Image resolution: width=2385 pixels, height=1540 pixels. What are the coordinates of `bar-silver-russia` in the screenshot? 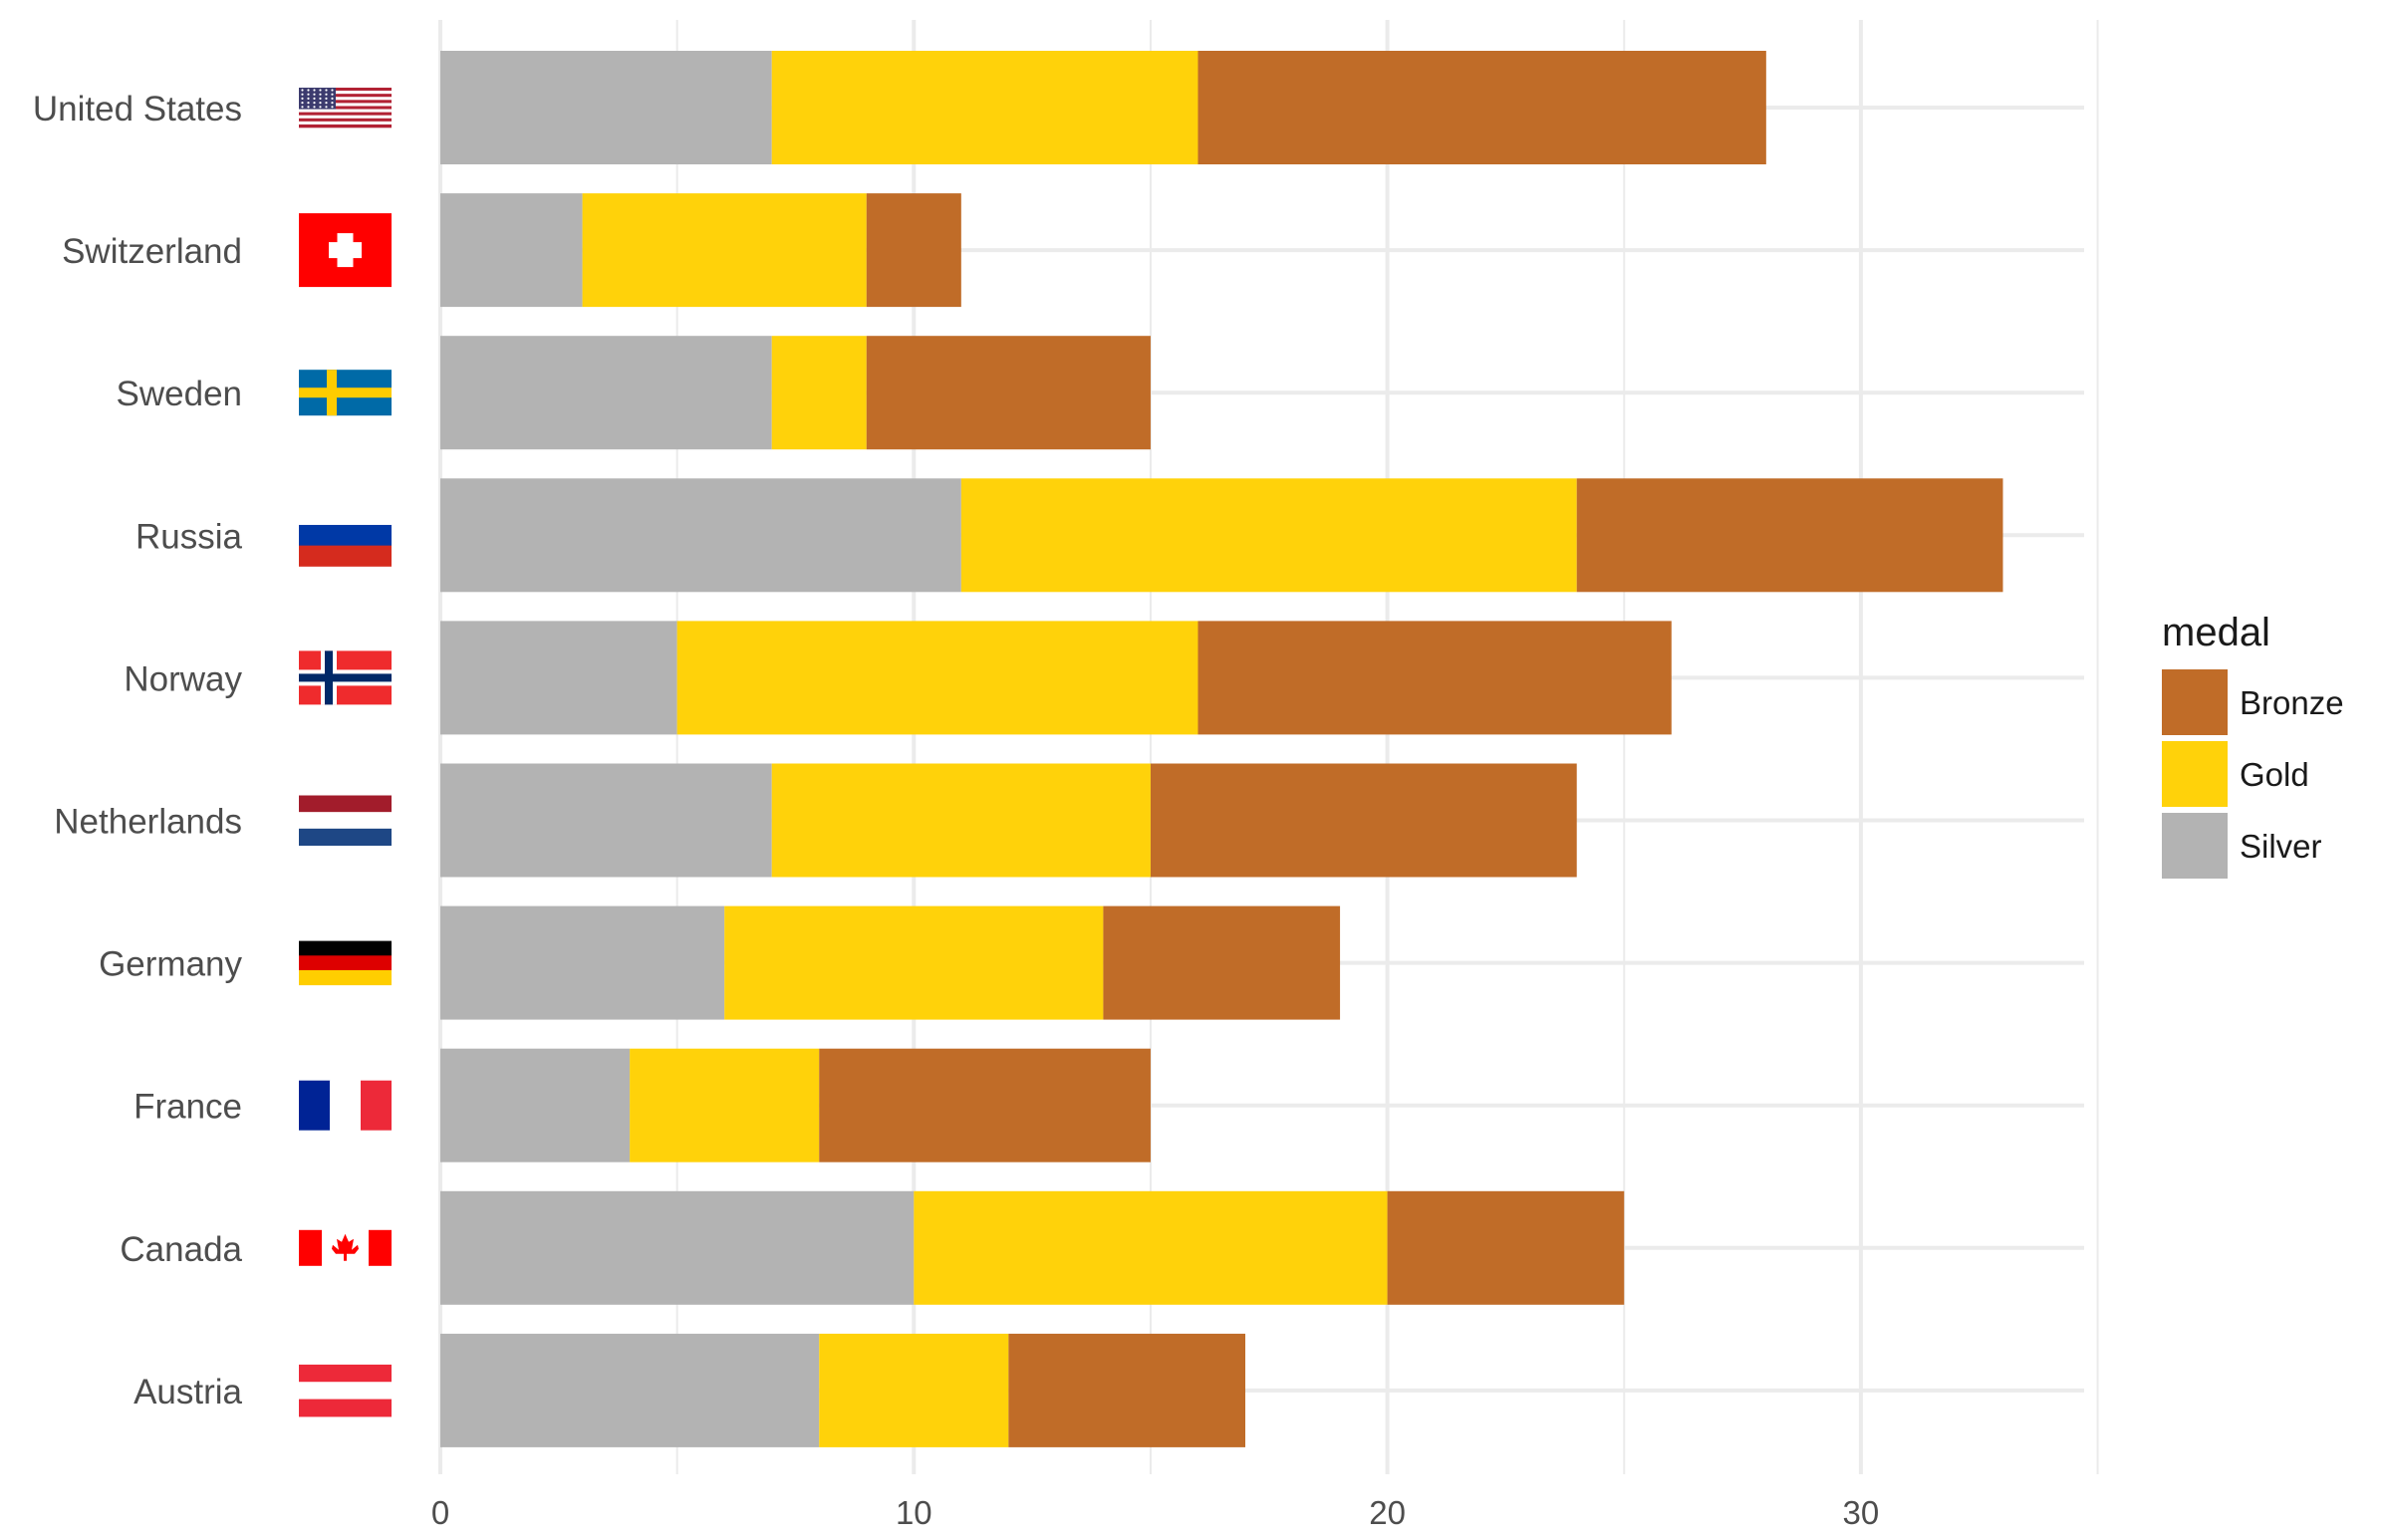 It's located at (700, 535).